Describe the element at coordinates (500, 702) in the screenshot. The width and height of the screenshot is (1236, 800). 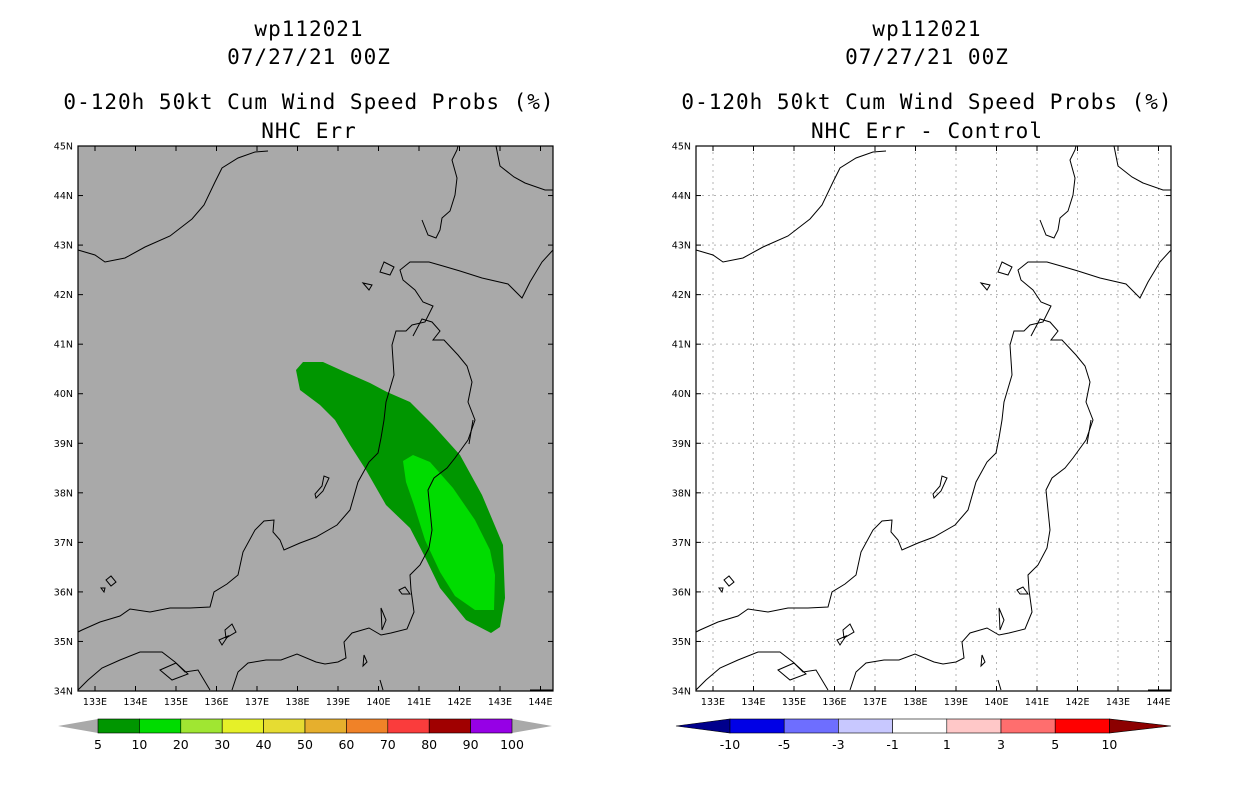
I see `lon-label: 143E` at that location.